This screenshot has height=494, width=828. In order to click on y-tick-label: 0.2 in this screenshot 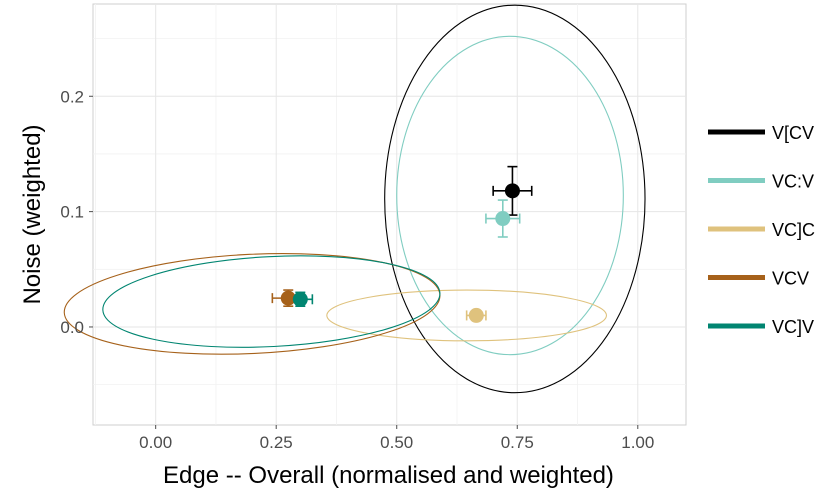, I will do `click(72, 96)`.